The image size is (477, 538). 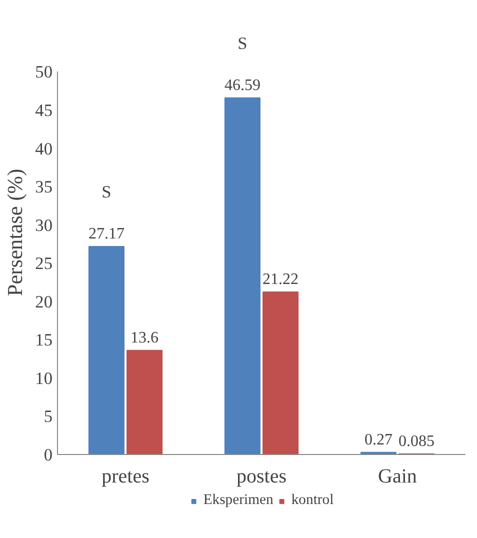 What do you see at coordinates (238, 500) in the screenshot?
I see `legend-label: Eksperimen` at bounding box center [238, 500].